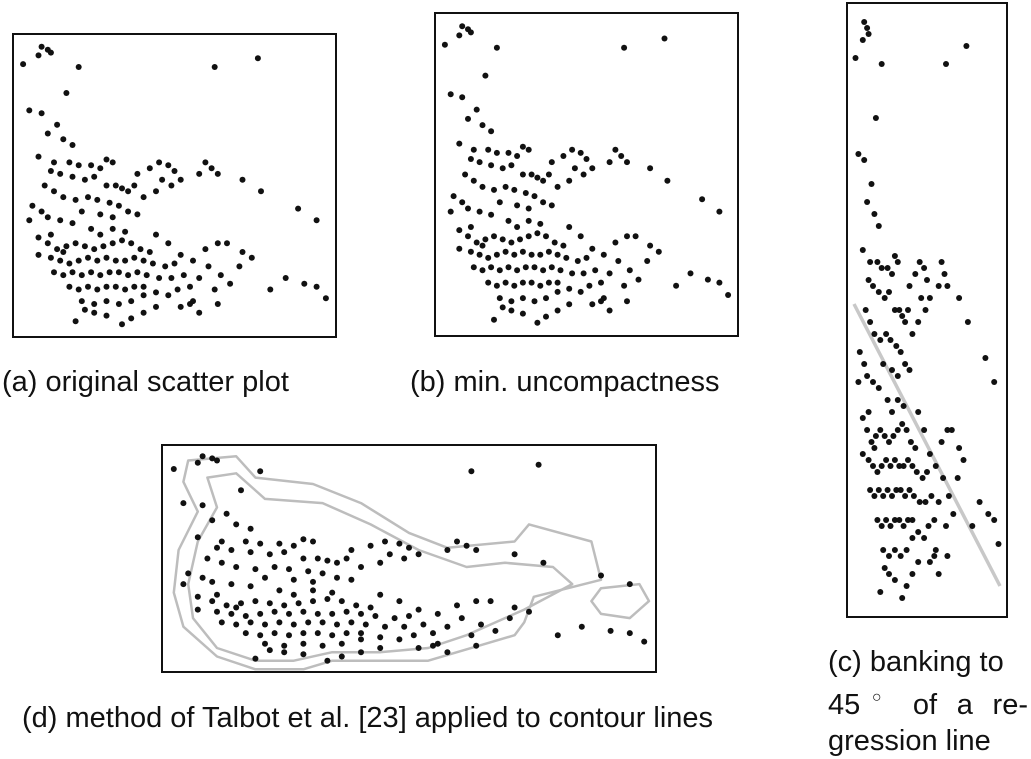 This screenshot has height=759, width=1031. Describe the element at coordinates (409, 558) in the screenshot. I see `scatter-panel-d` at that location.